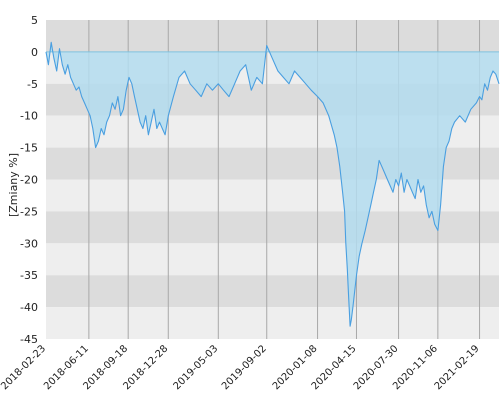 The height and width of the screenshot is (400, 500). What do you see at coordinates (29, 275) in the screenshot?
I see `y-tick-label: -35` at bounding box center [29, 275].